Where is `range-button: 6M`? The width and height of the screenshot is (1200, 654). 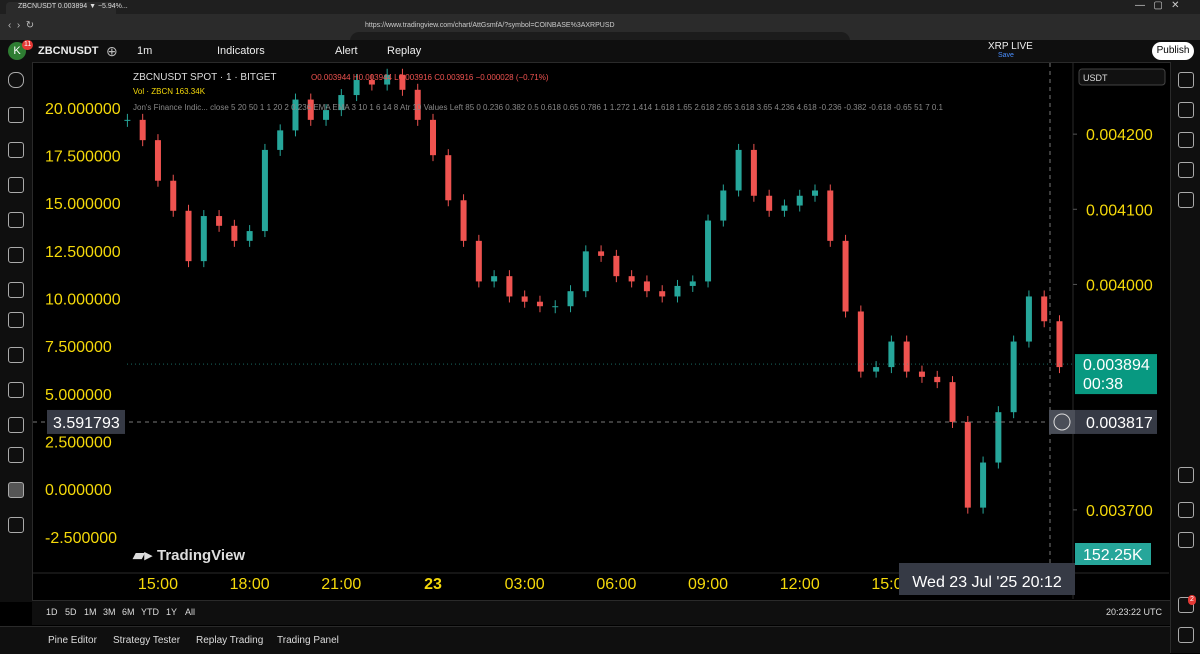 range-button: 6M is located at coordinates (128, 612).